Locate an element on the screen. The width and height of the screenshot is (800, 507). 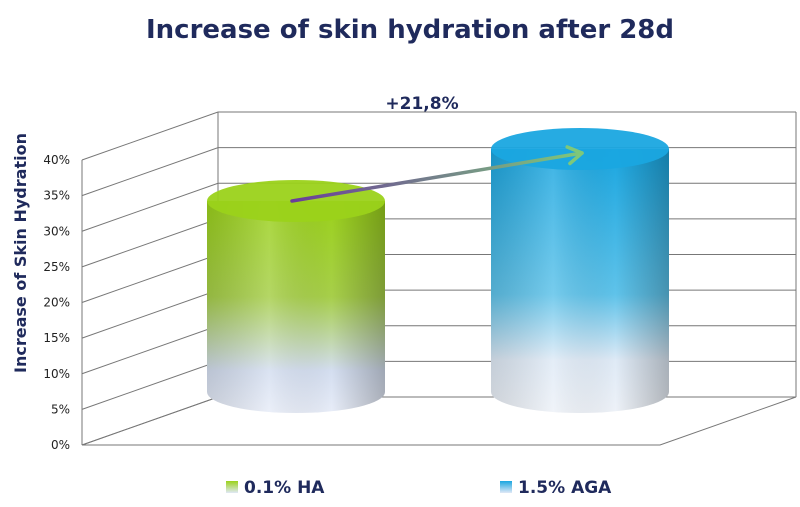
legend-swatch-aga is located at coordinates (506, 487).